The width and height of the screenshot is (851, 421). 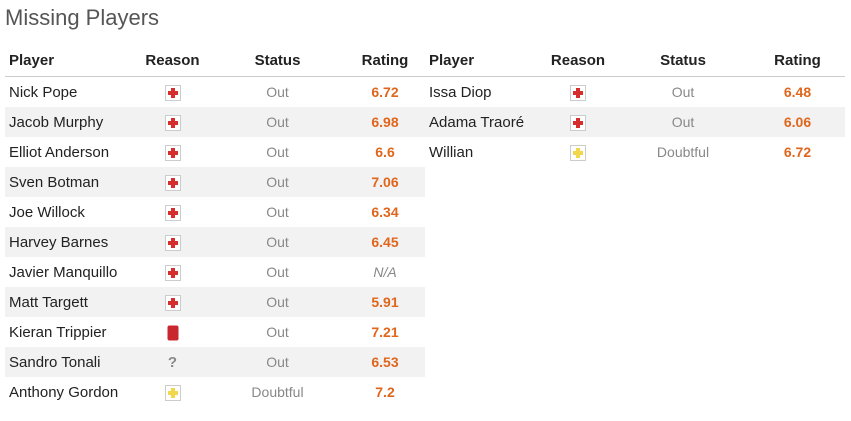 What do you see at coordinates (385, 392) in the screenshot?
I see `rating: 7.2` at bounding box center [385, 392].